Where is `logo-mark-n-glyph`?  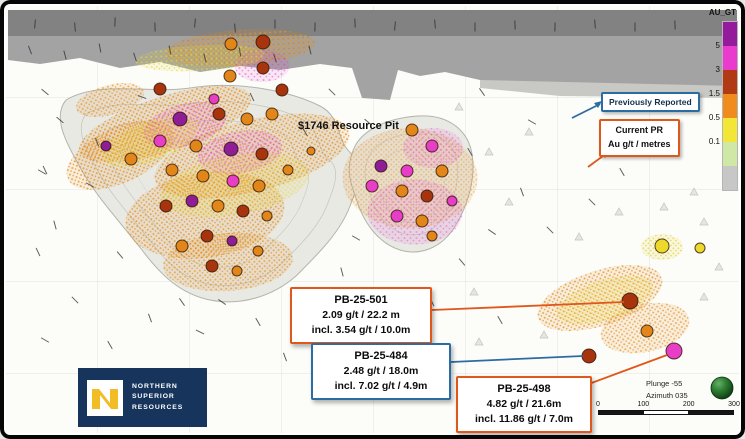 logo-mark-n-glyph is located at coordinates (105, 398).